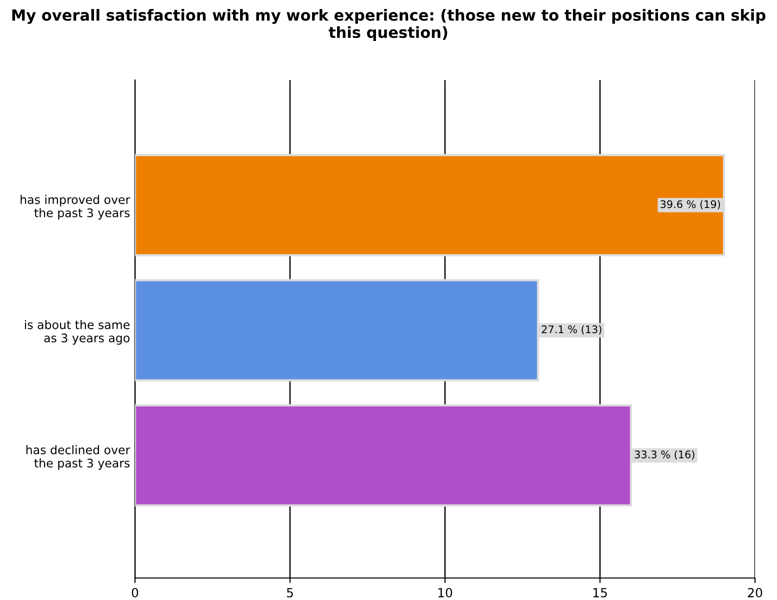  Describe the element at coordinates (75, 207) in the screenshot. I see `y-tick-label: has improved over the past 3 years` at that location.